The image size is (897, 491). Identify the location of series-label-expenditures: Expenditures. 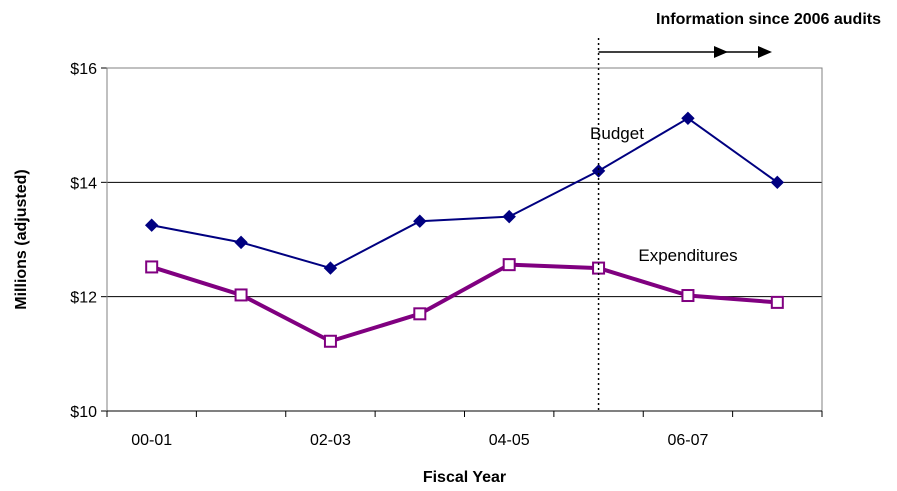
(687, 255).